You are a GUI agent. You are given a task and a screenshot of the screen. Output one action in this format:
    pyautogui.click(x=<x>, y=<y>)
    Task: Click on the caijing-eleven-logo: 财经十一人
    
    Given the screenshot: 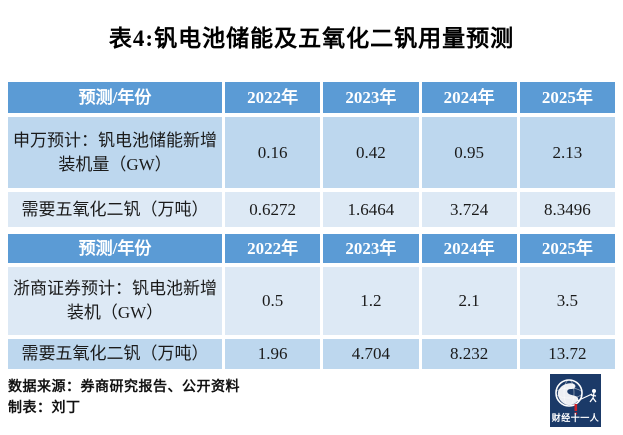 What is the action you would take?
    pyautogui.click(x=575, y=400)
    